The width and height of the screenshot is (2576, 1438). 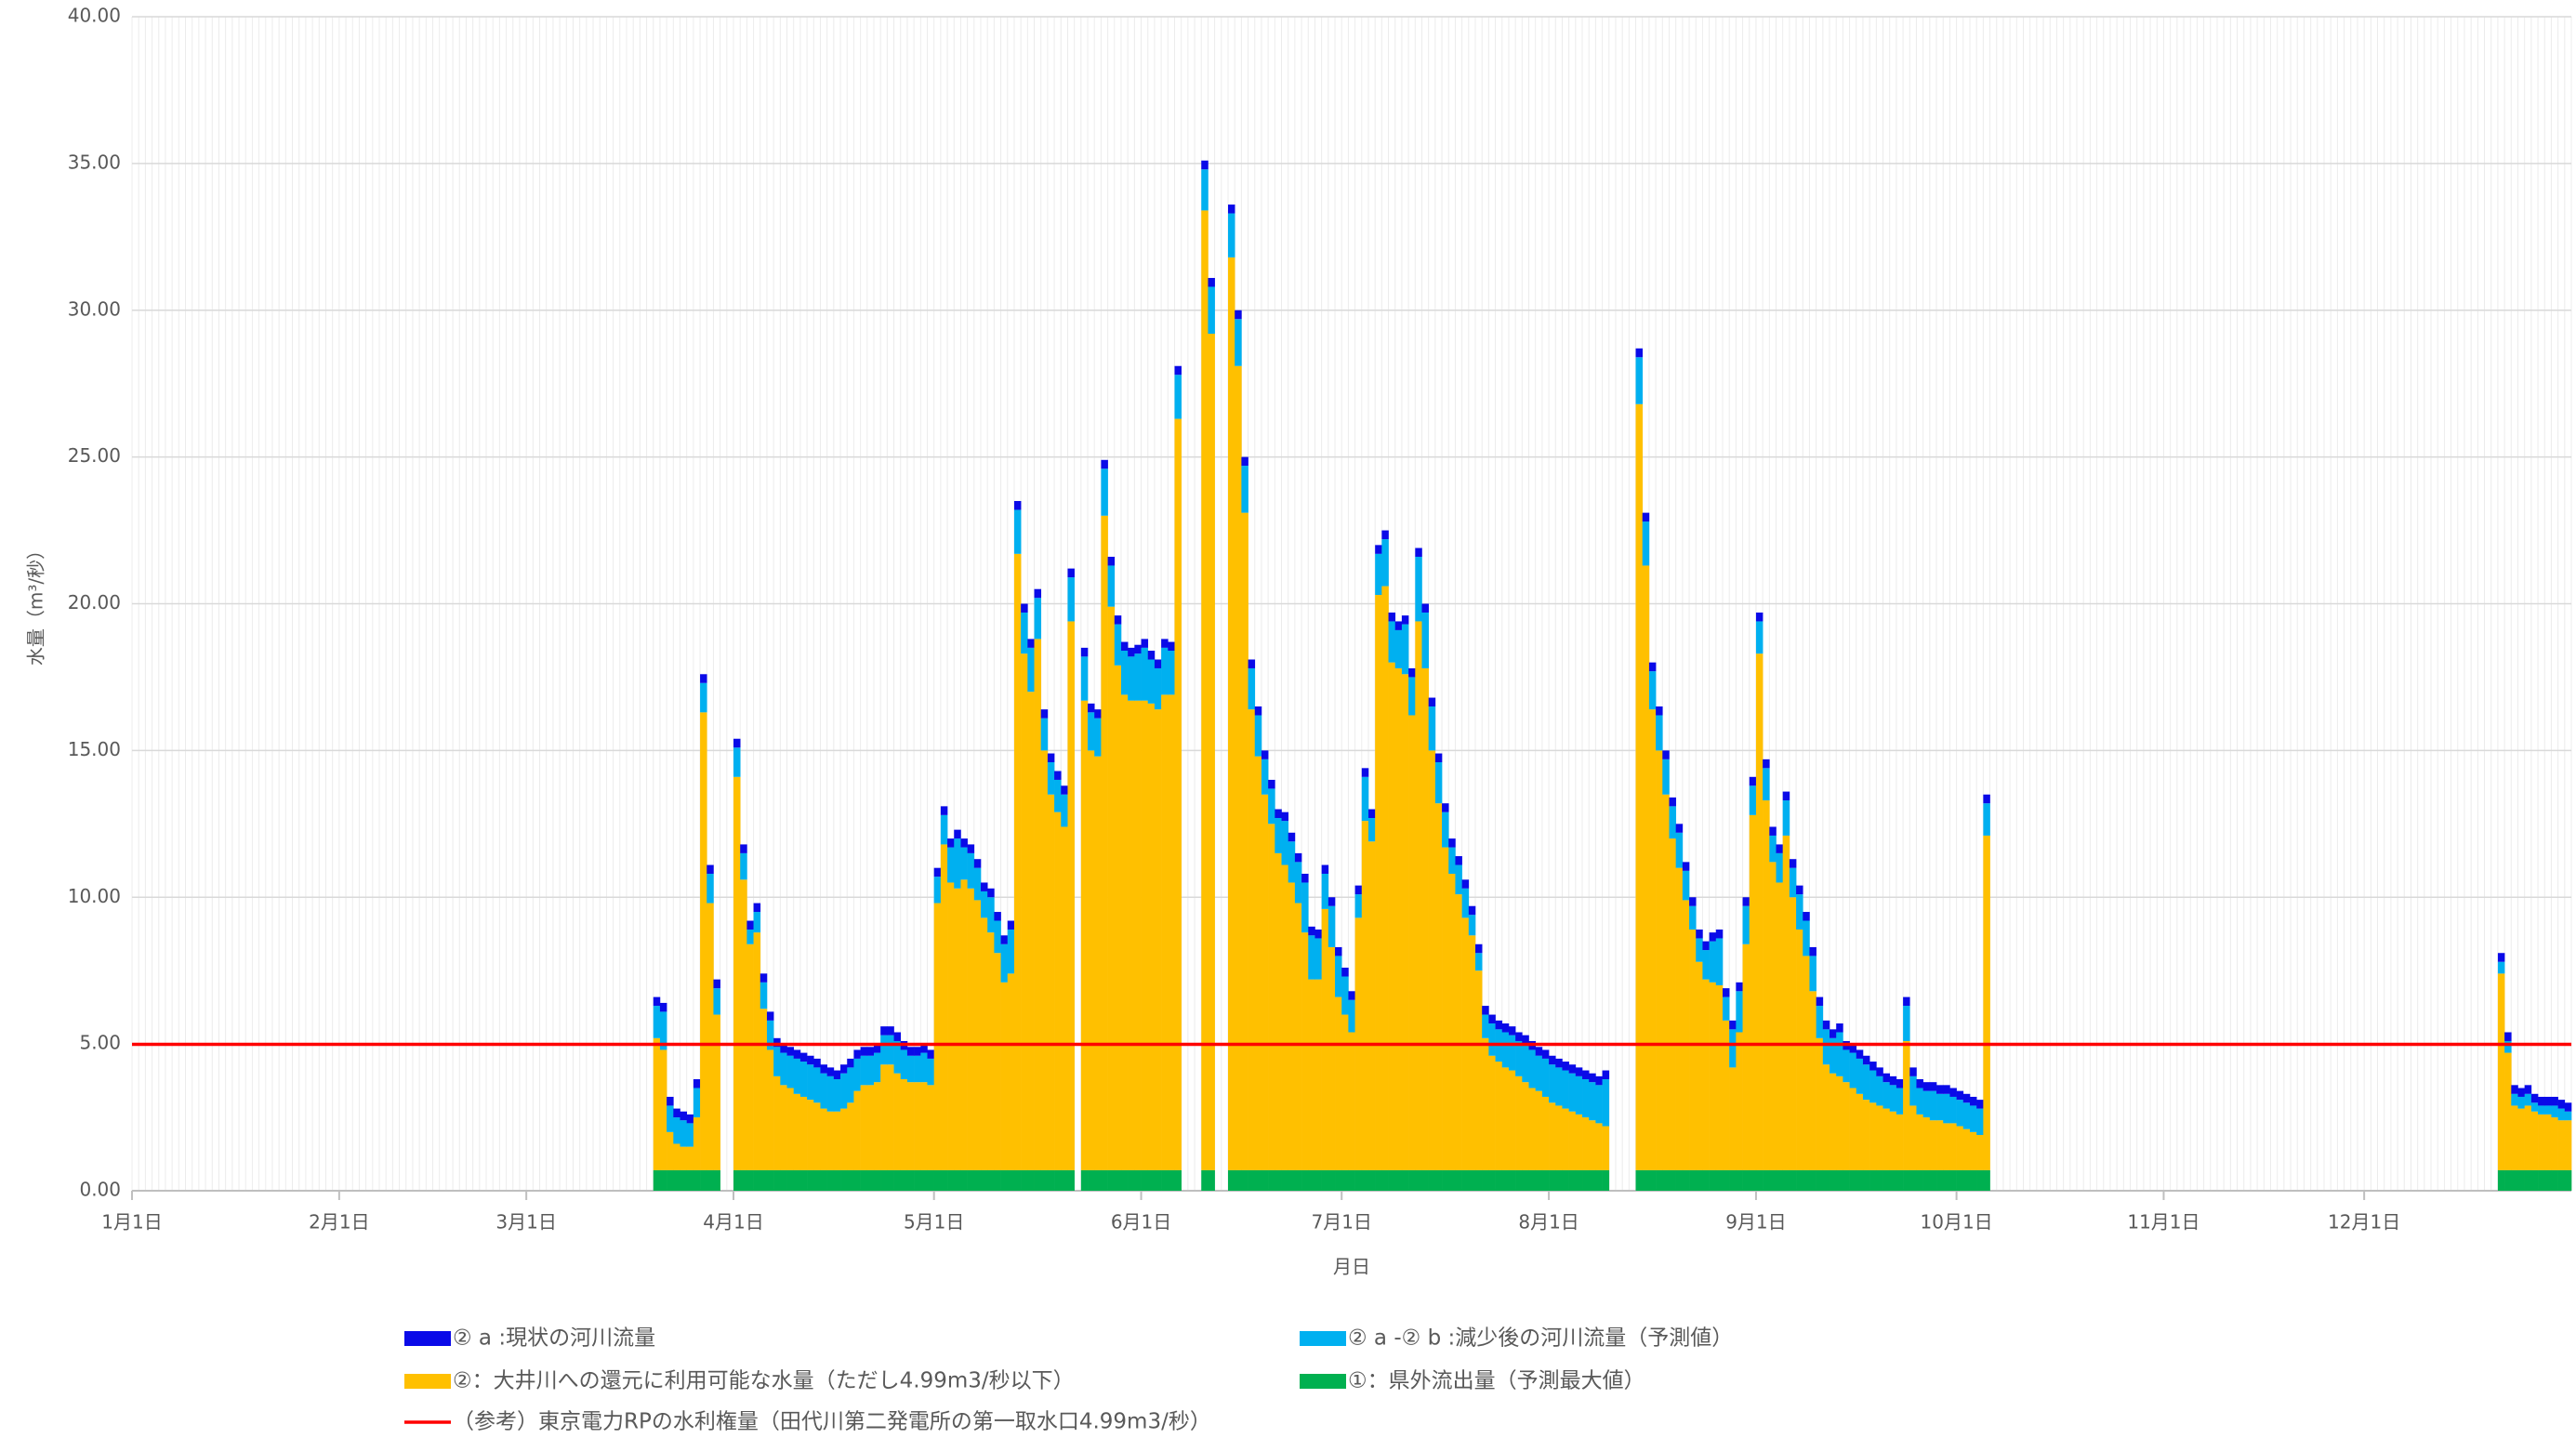 I want to click on y-tick-label: 10.00, so click(x=94, y=896).